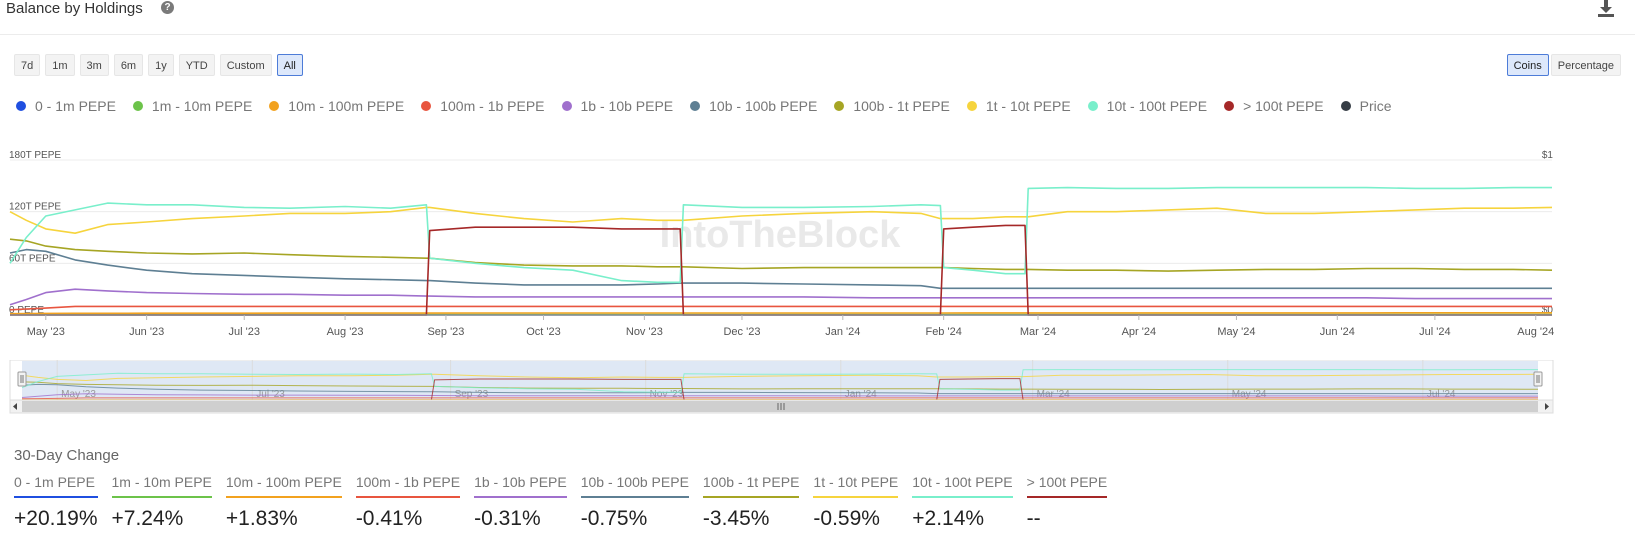  Describe the element at coordinates (614, 518) in the screenshot. I see `change-value: -0.75%` at that location.